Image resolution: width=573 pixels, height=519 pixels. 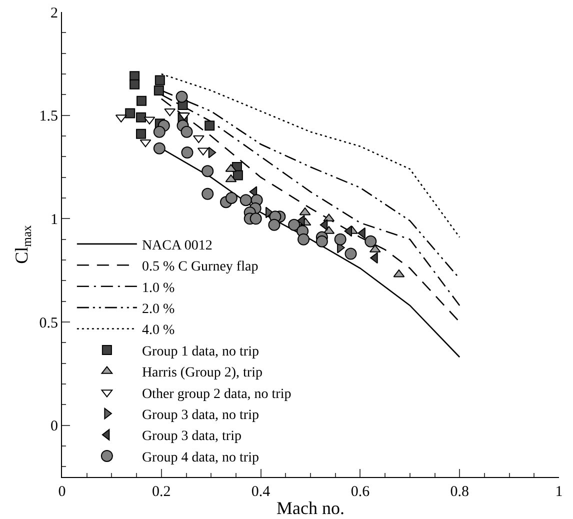 I want to click on x-tick-label: 0.4, so click(x=261, y=492).